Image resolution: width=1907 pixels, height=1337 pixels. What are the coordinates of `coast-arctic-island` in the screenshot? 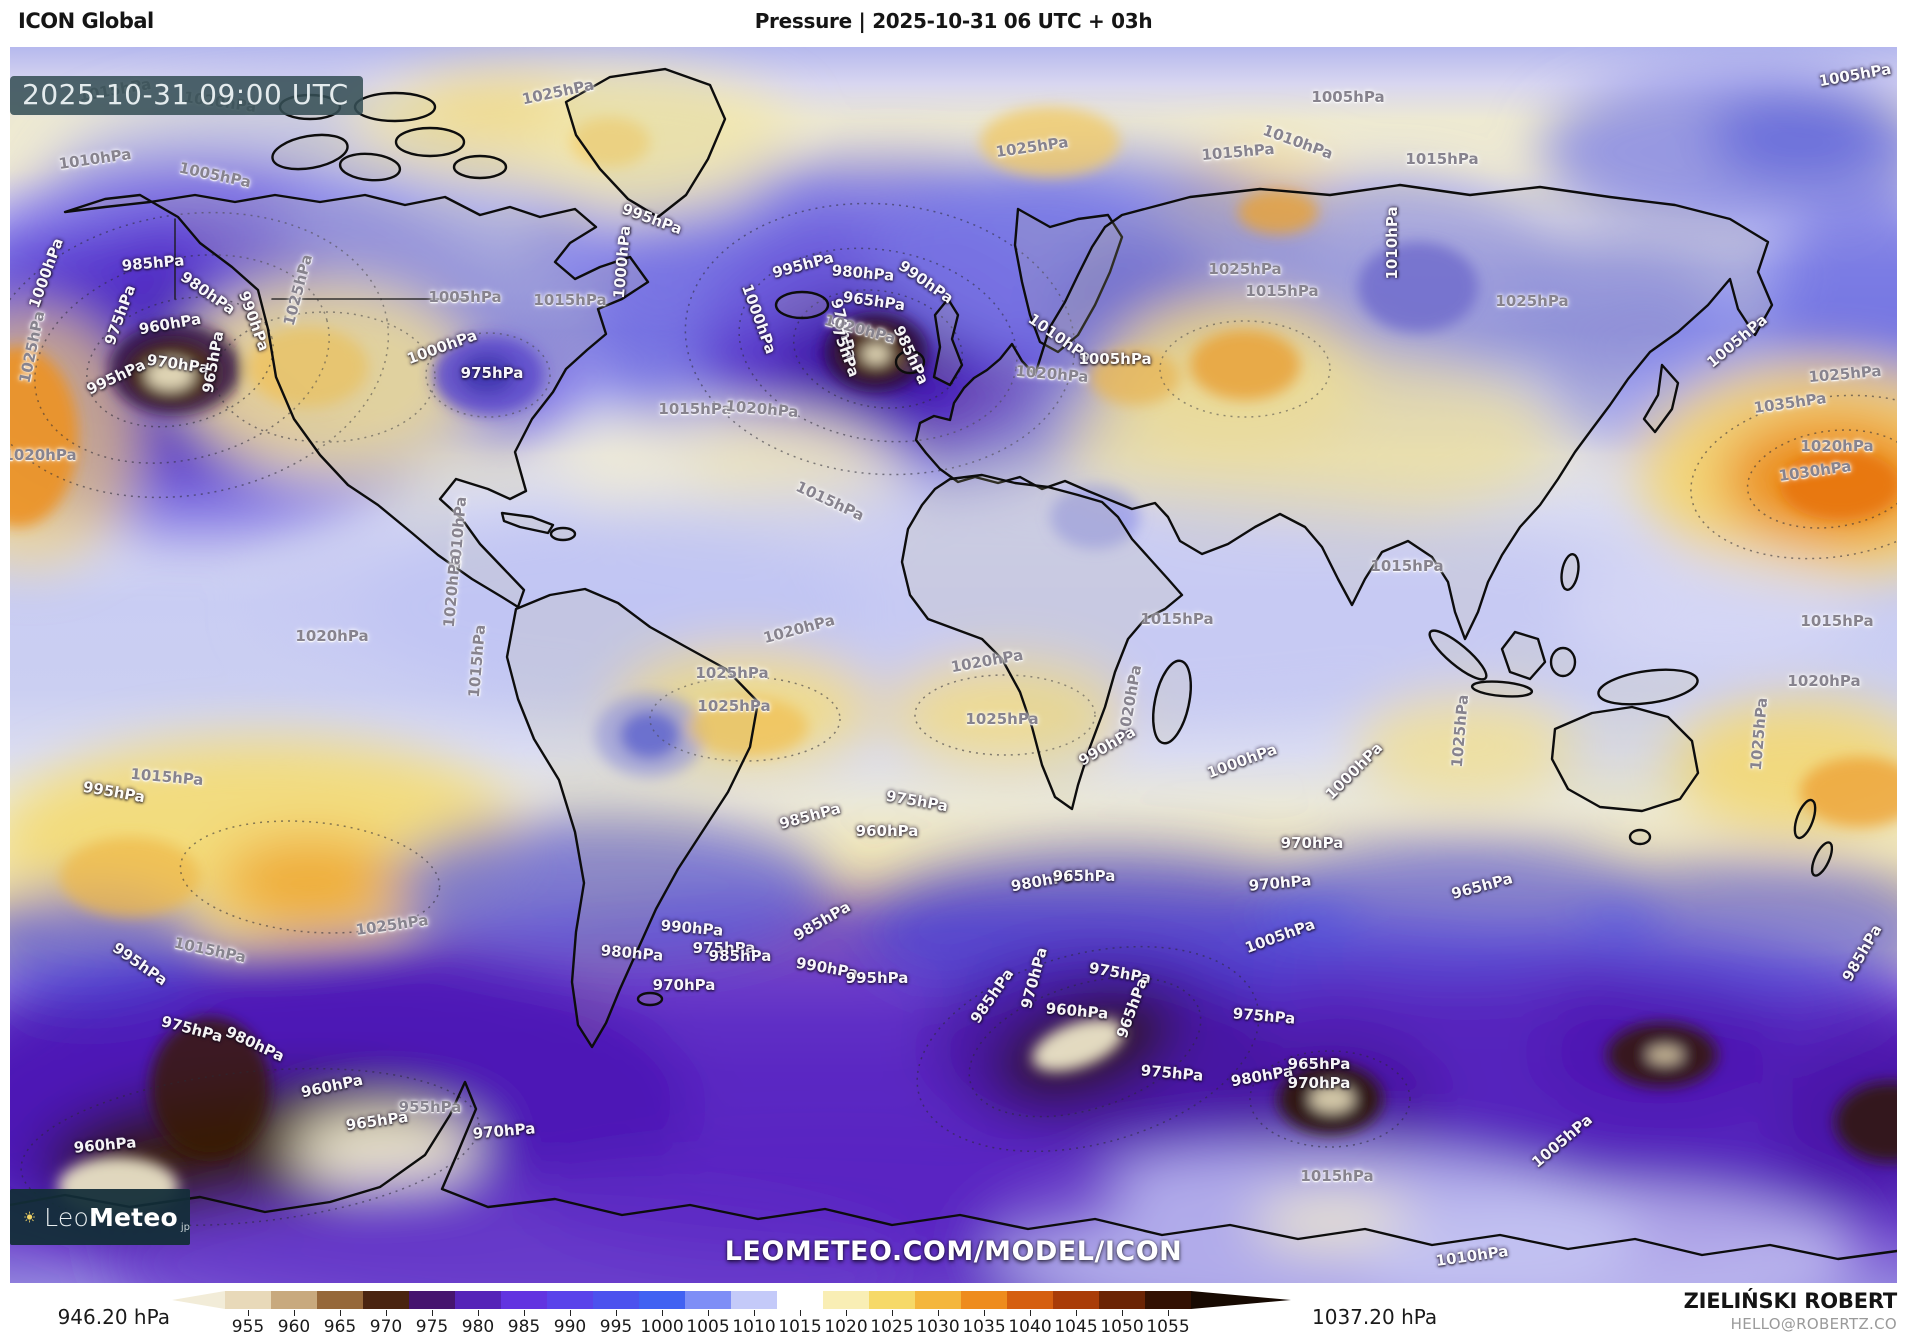 It's located at (310, 152).